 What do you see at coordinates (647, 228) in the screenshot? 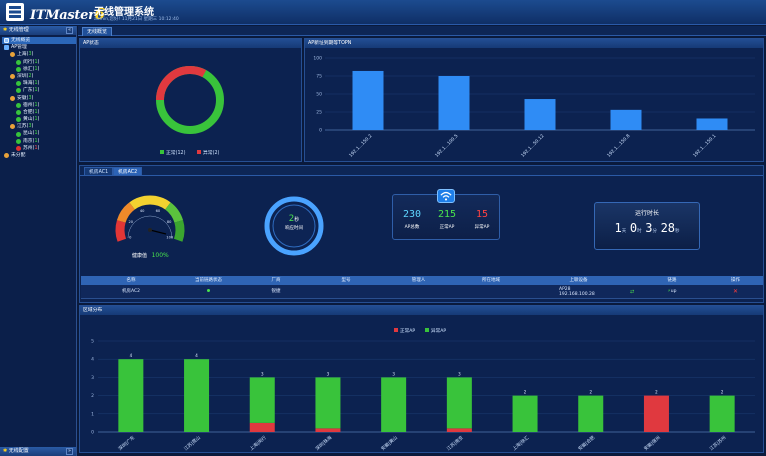
I see `runtime-value: 1天 0时 3分 28秒` at bounding box center [647, 228].